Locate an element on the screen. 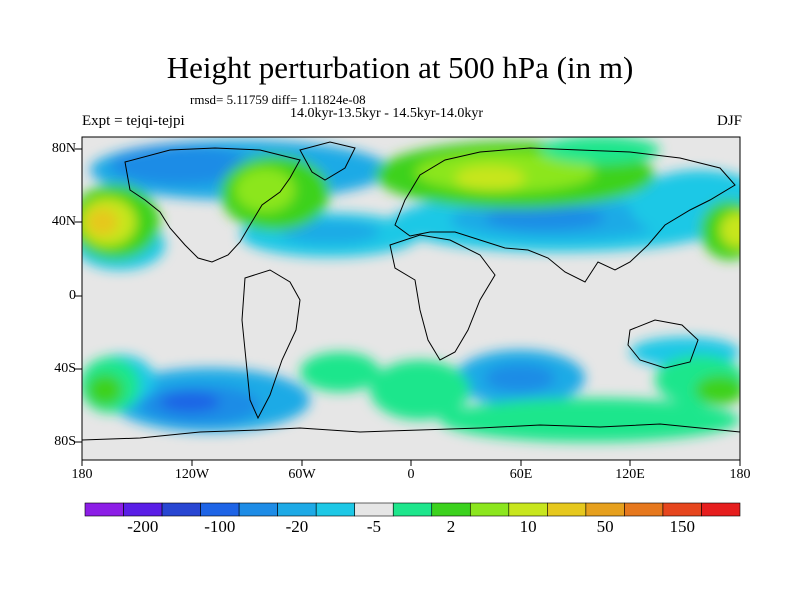  lon-label-60w: 60W is located at coordinates (302, 474).